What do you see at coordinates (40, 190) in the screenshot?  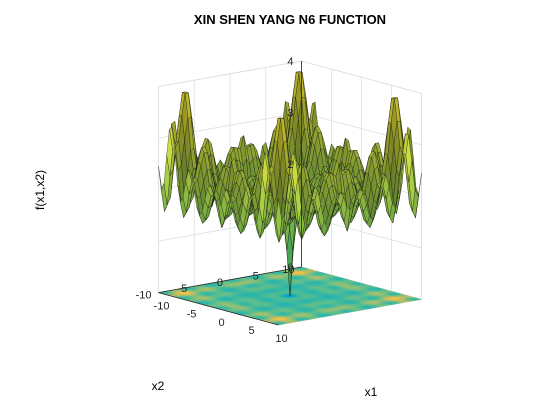 I see `z-axis-label: f(x1,x2)` at bounding box center [40, 190].